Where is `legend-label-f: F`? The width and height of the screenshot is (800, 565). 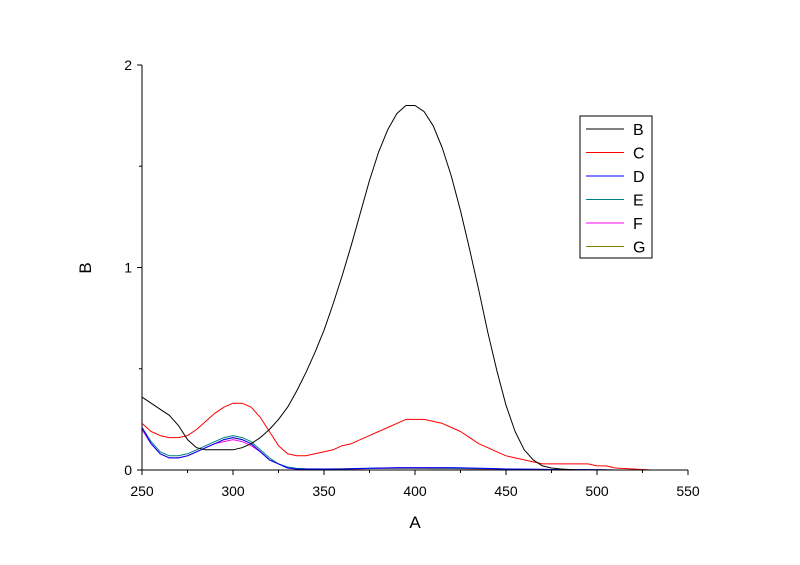 legend-label-f: F is located at coordinates (638, 224).